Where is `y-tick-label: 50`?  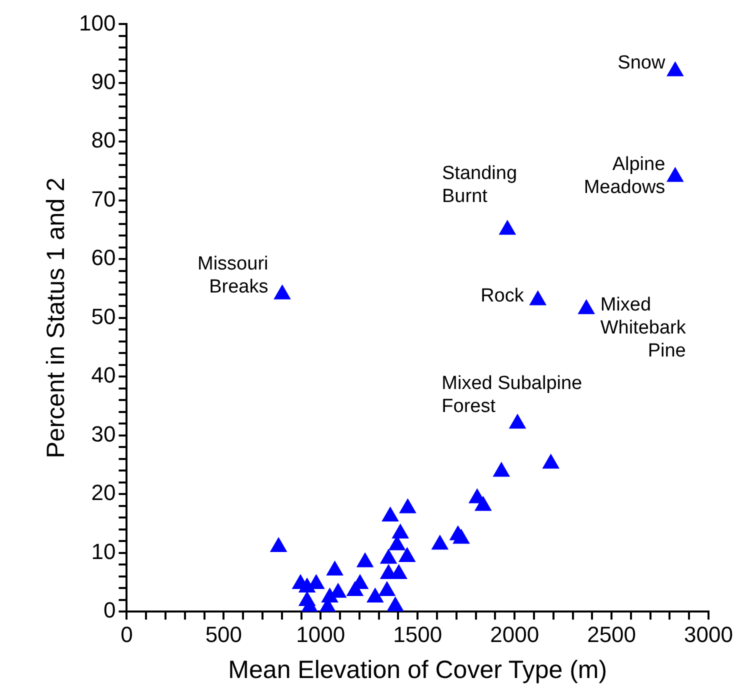 y-tick-label: 50 is located at coordinates (103, 316).